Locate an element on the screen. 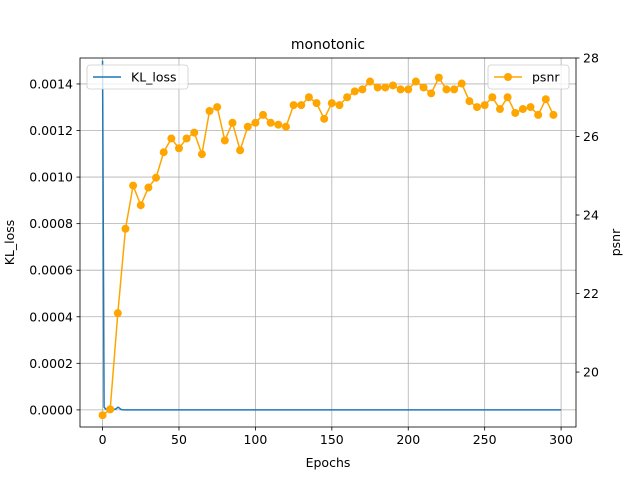 This screenshot has height=480, width=640. y-axis-label-left: KL_loss is located at coordinates (9, 243).